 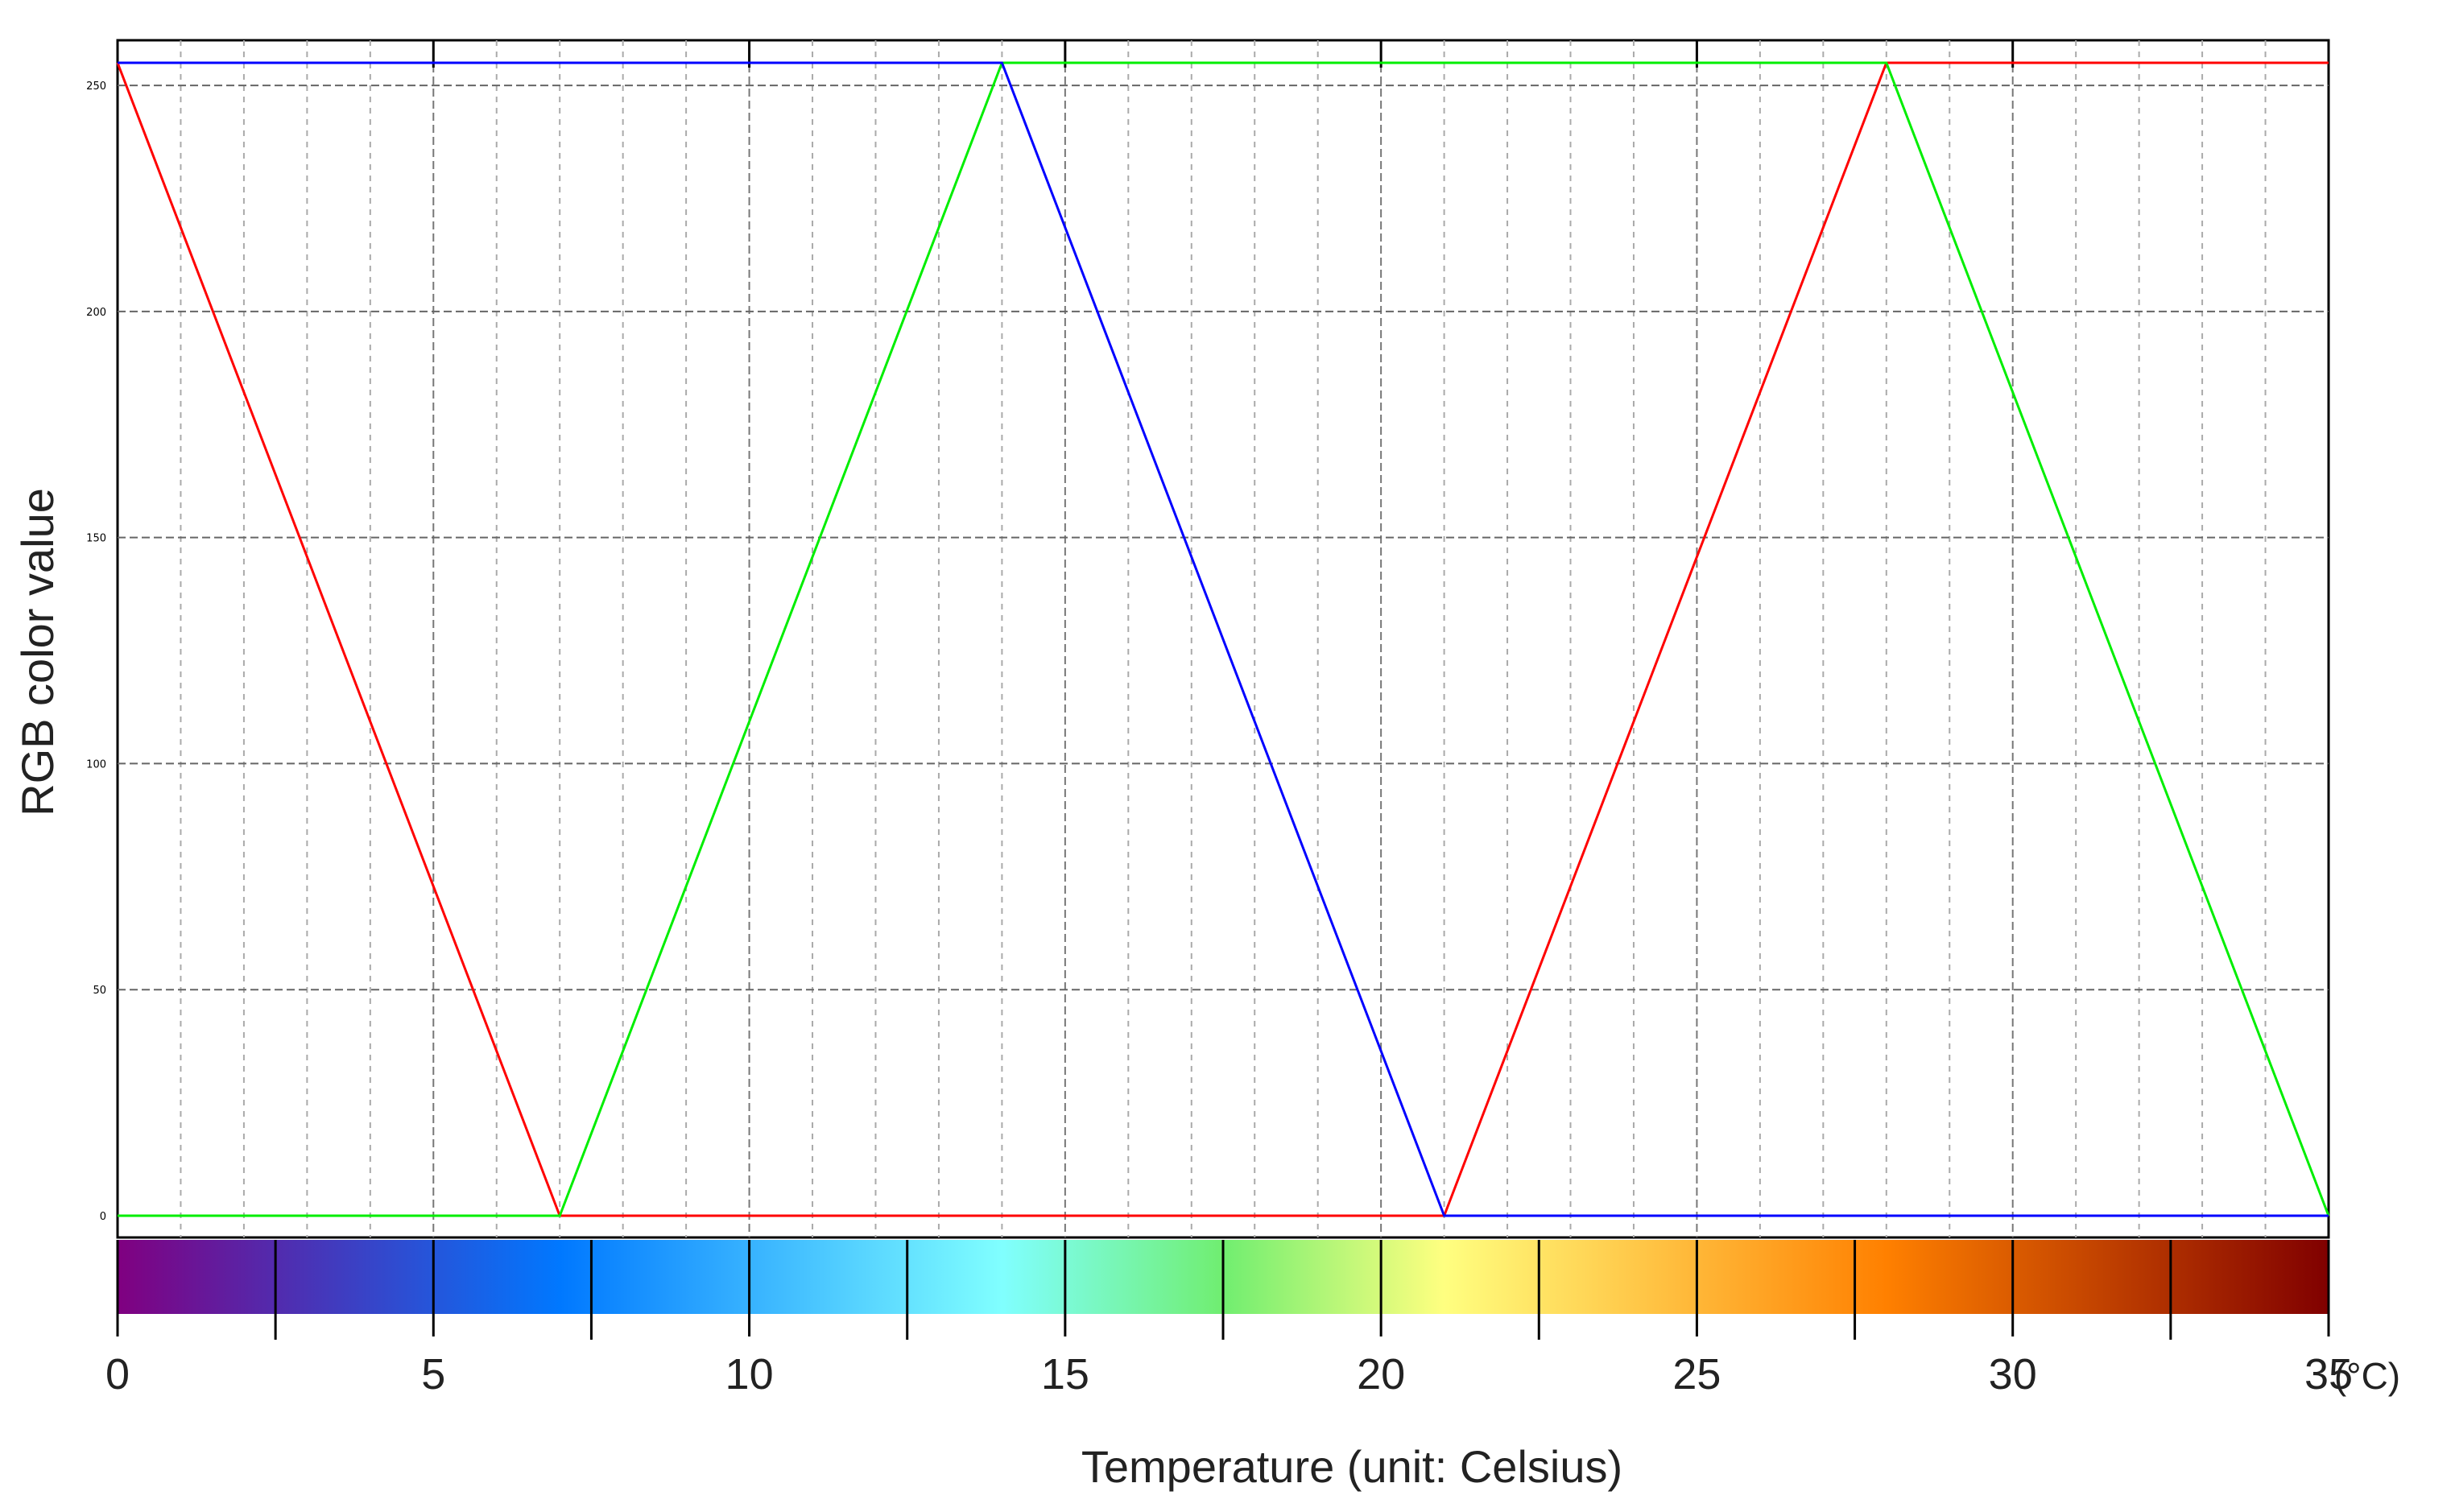 I want to click on x-axis-unit: (°C), so click(x=2367, y=1376).